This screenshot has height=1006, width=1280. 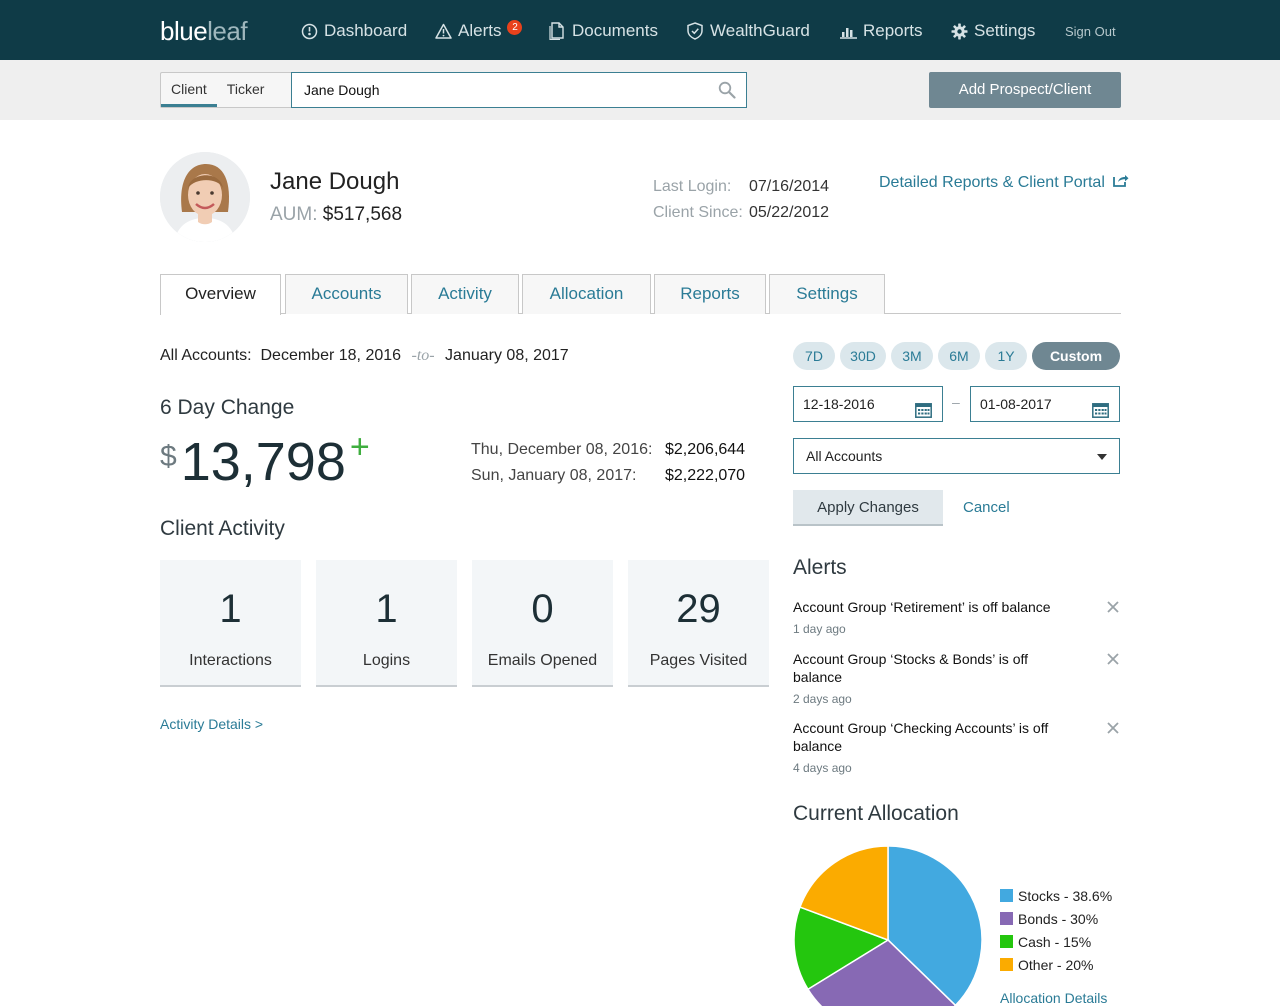 What do you see at coordinates (935, 925) in the screenshot?
I see `pie-slice-stocks` at bounding box center [935, 925].